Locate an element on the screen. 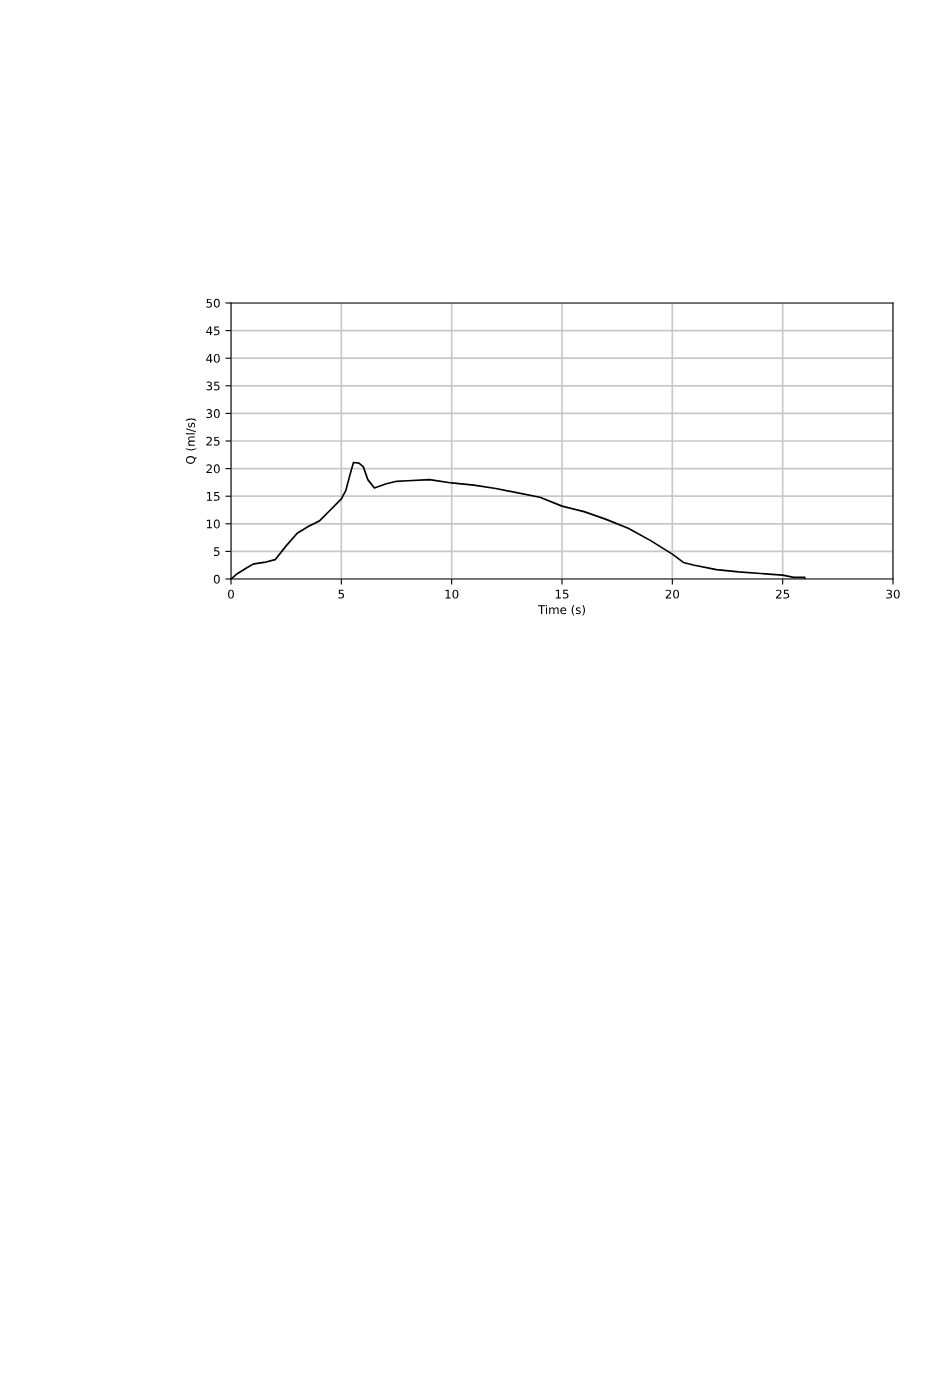  x-tick-label: 20 is located at coordinates (672, 594).